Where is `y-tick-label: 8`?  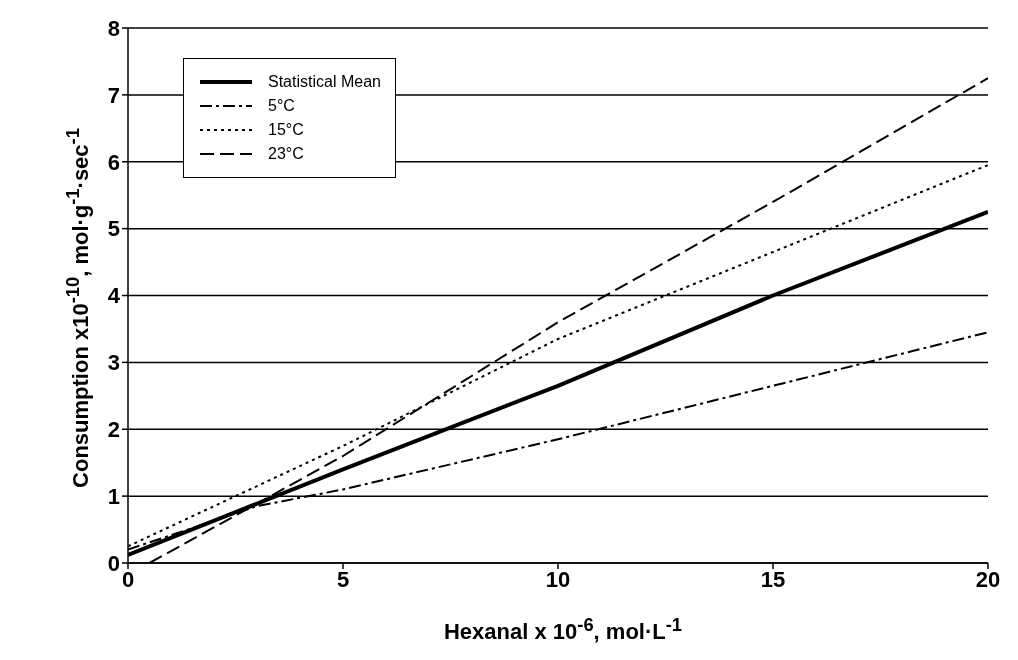 y-tick-label: 8 is located at coordinates (113, 28).